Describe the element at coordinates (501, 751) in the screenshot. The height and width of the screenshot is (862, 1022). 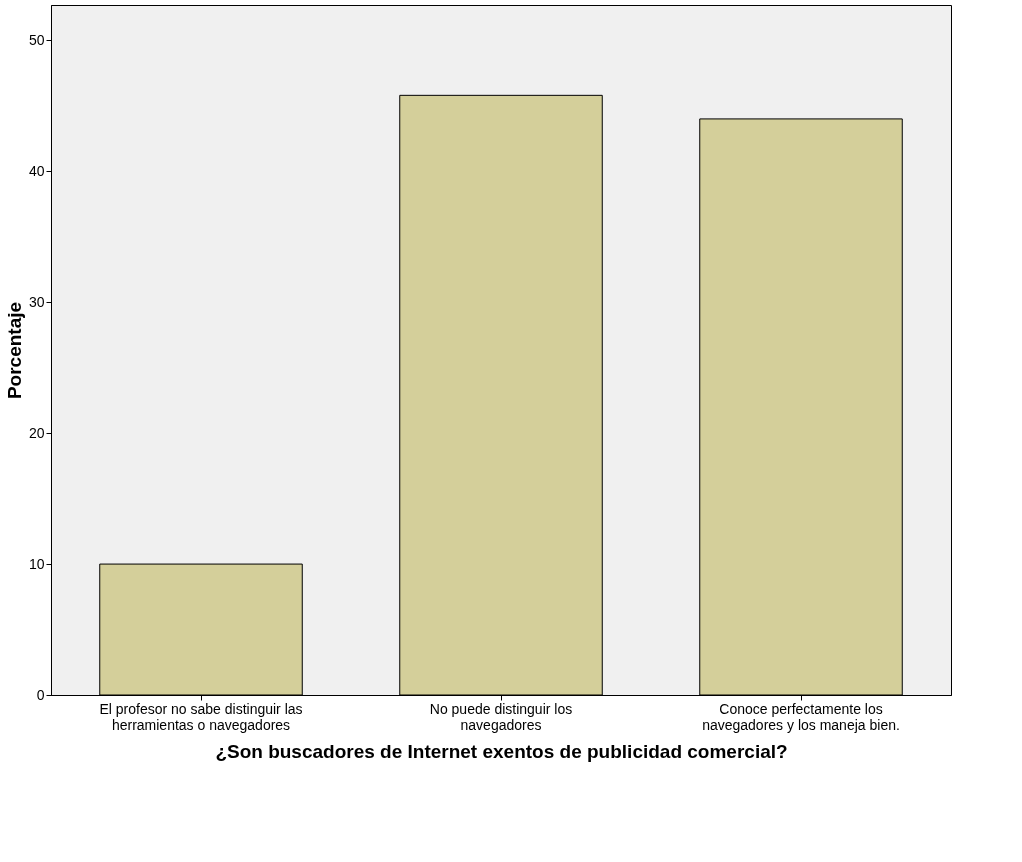
I see `x-axis-title: ¿Son buscadores de Internet exentos de publicidad comercial?` at that location.